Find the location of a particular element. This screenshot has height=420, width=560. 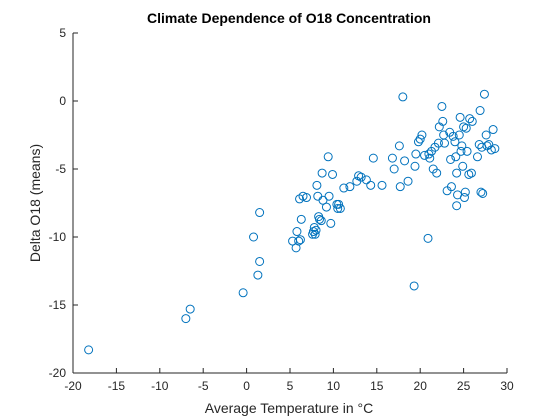

x-tick-label: 0 is located at coordinates (246, 386).